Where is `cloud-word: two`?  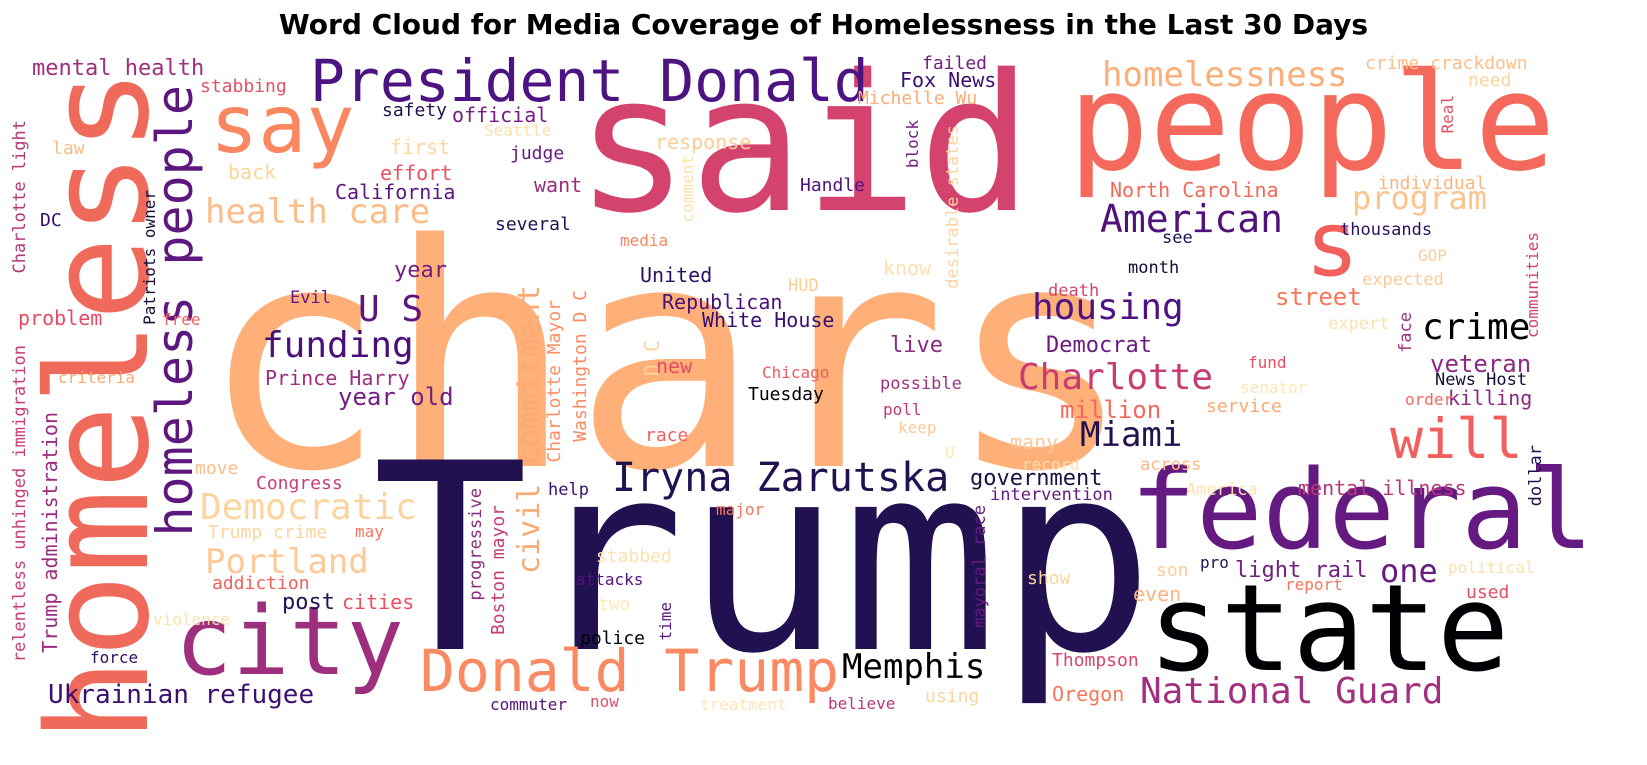
cloud-word: two is located at coordinates (614, 604).